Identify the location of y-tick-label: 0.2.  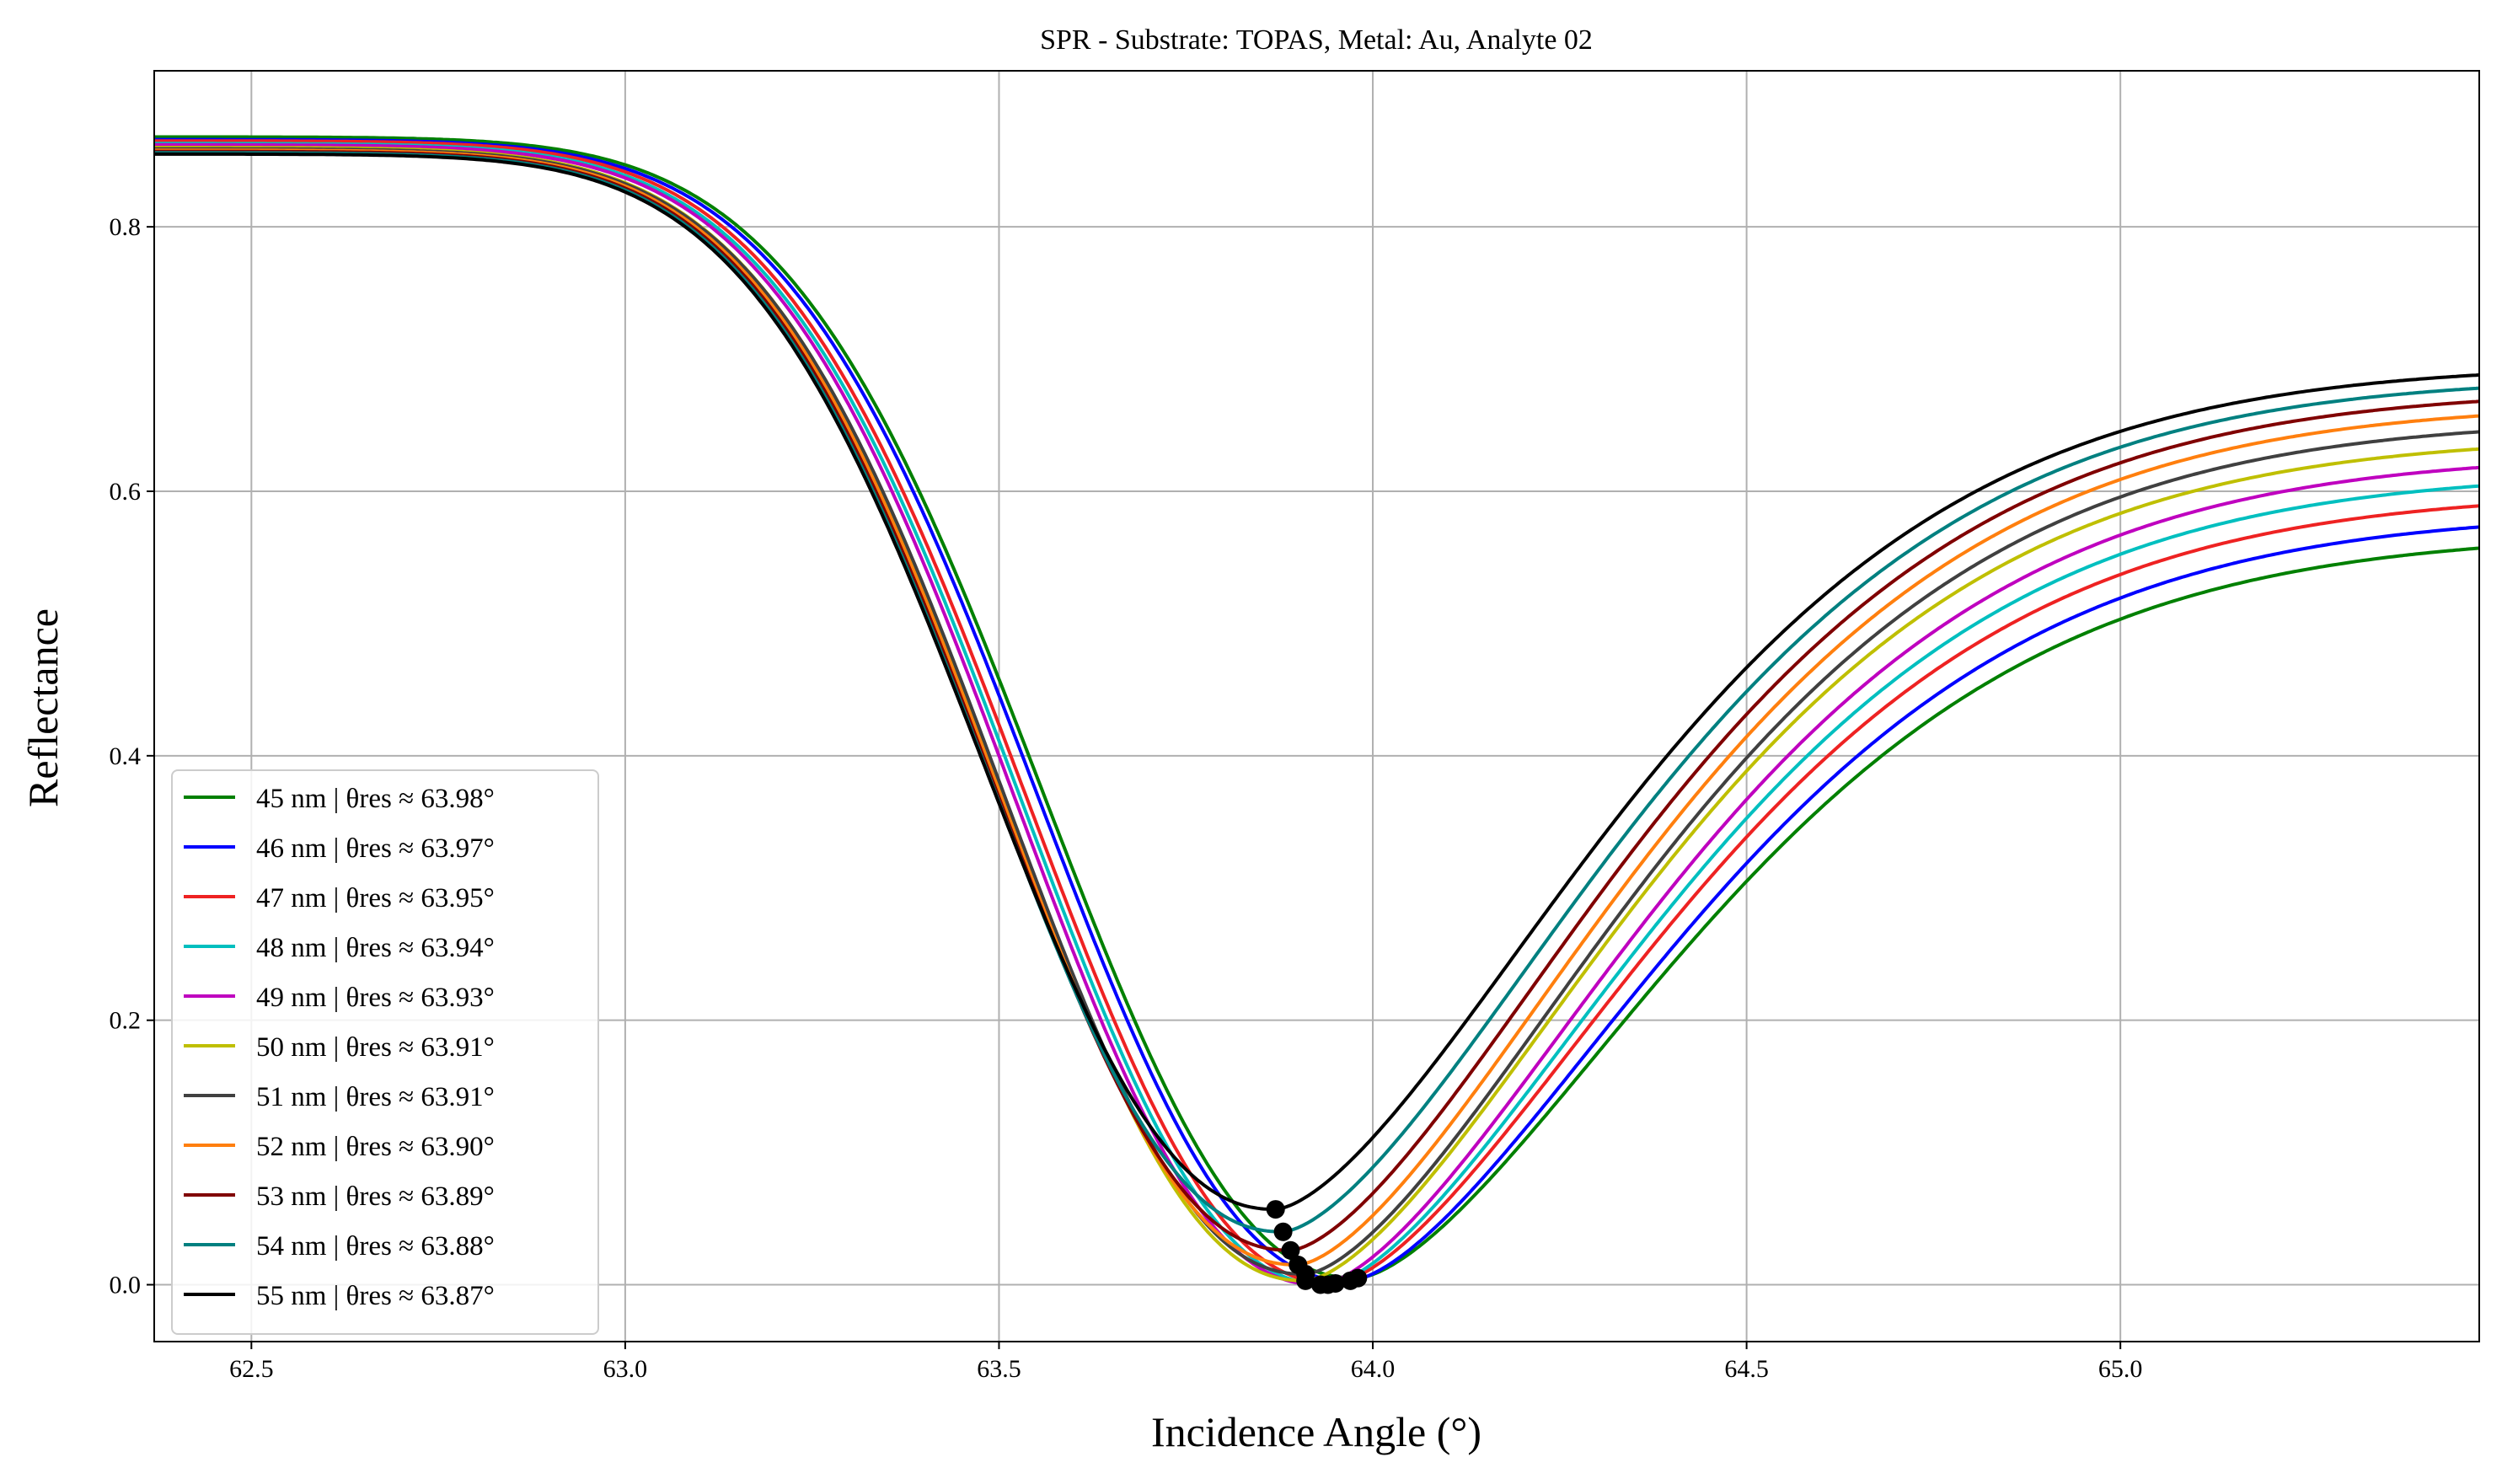
(126, 1021).